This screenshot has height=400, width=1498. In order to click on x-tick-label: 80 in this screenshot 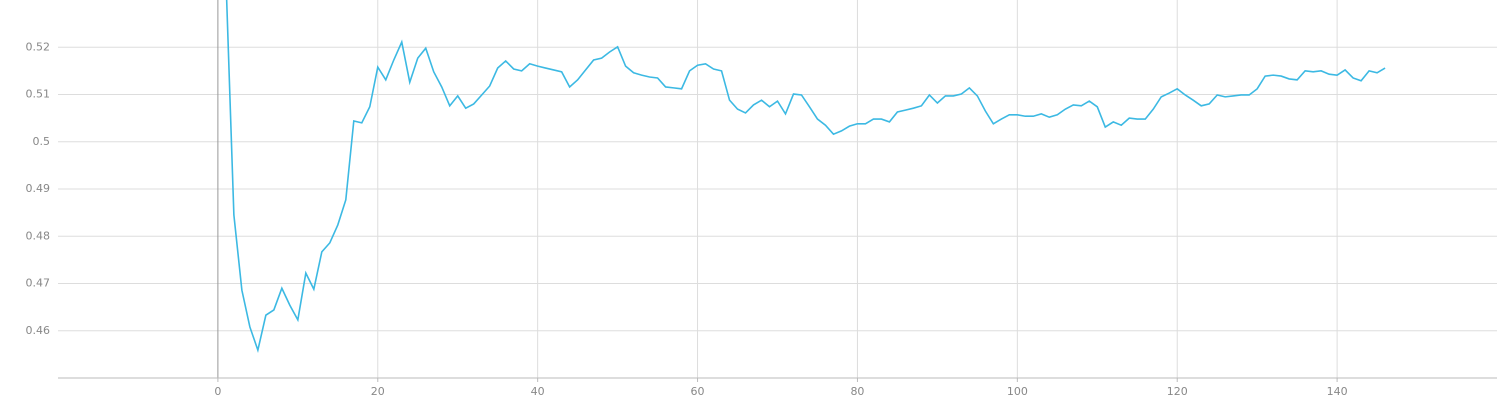, I will do `click(857, 391)`.